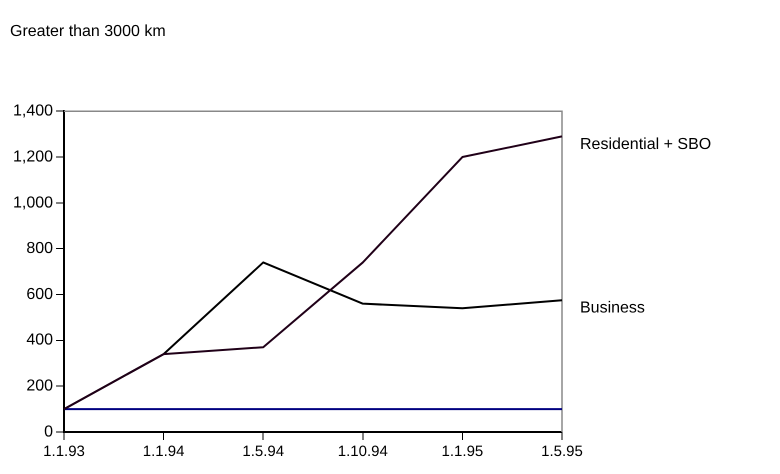 This screenshot has height=474, width=780. Describe the element at coordinates (646, 144) in the screenshot. I see `series-label: Residential + SBO` at that location.